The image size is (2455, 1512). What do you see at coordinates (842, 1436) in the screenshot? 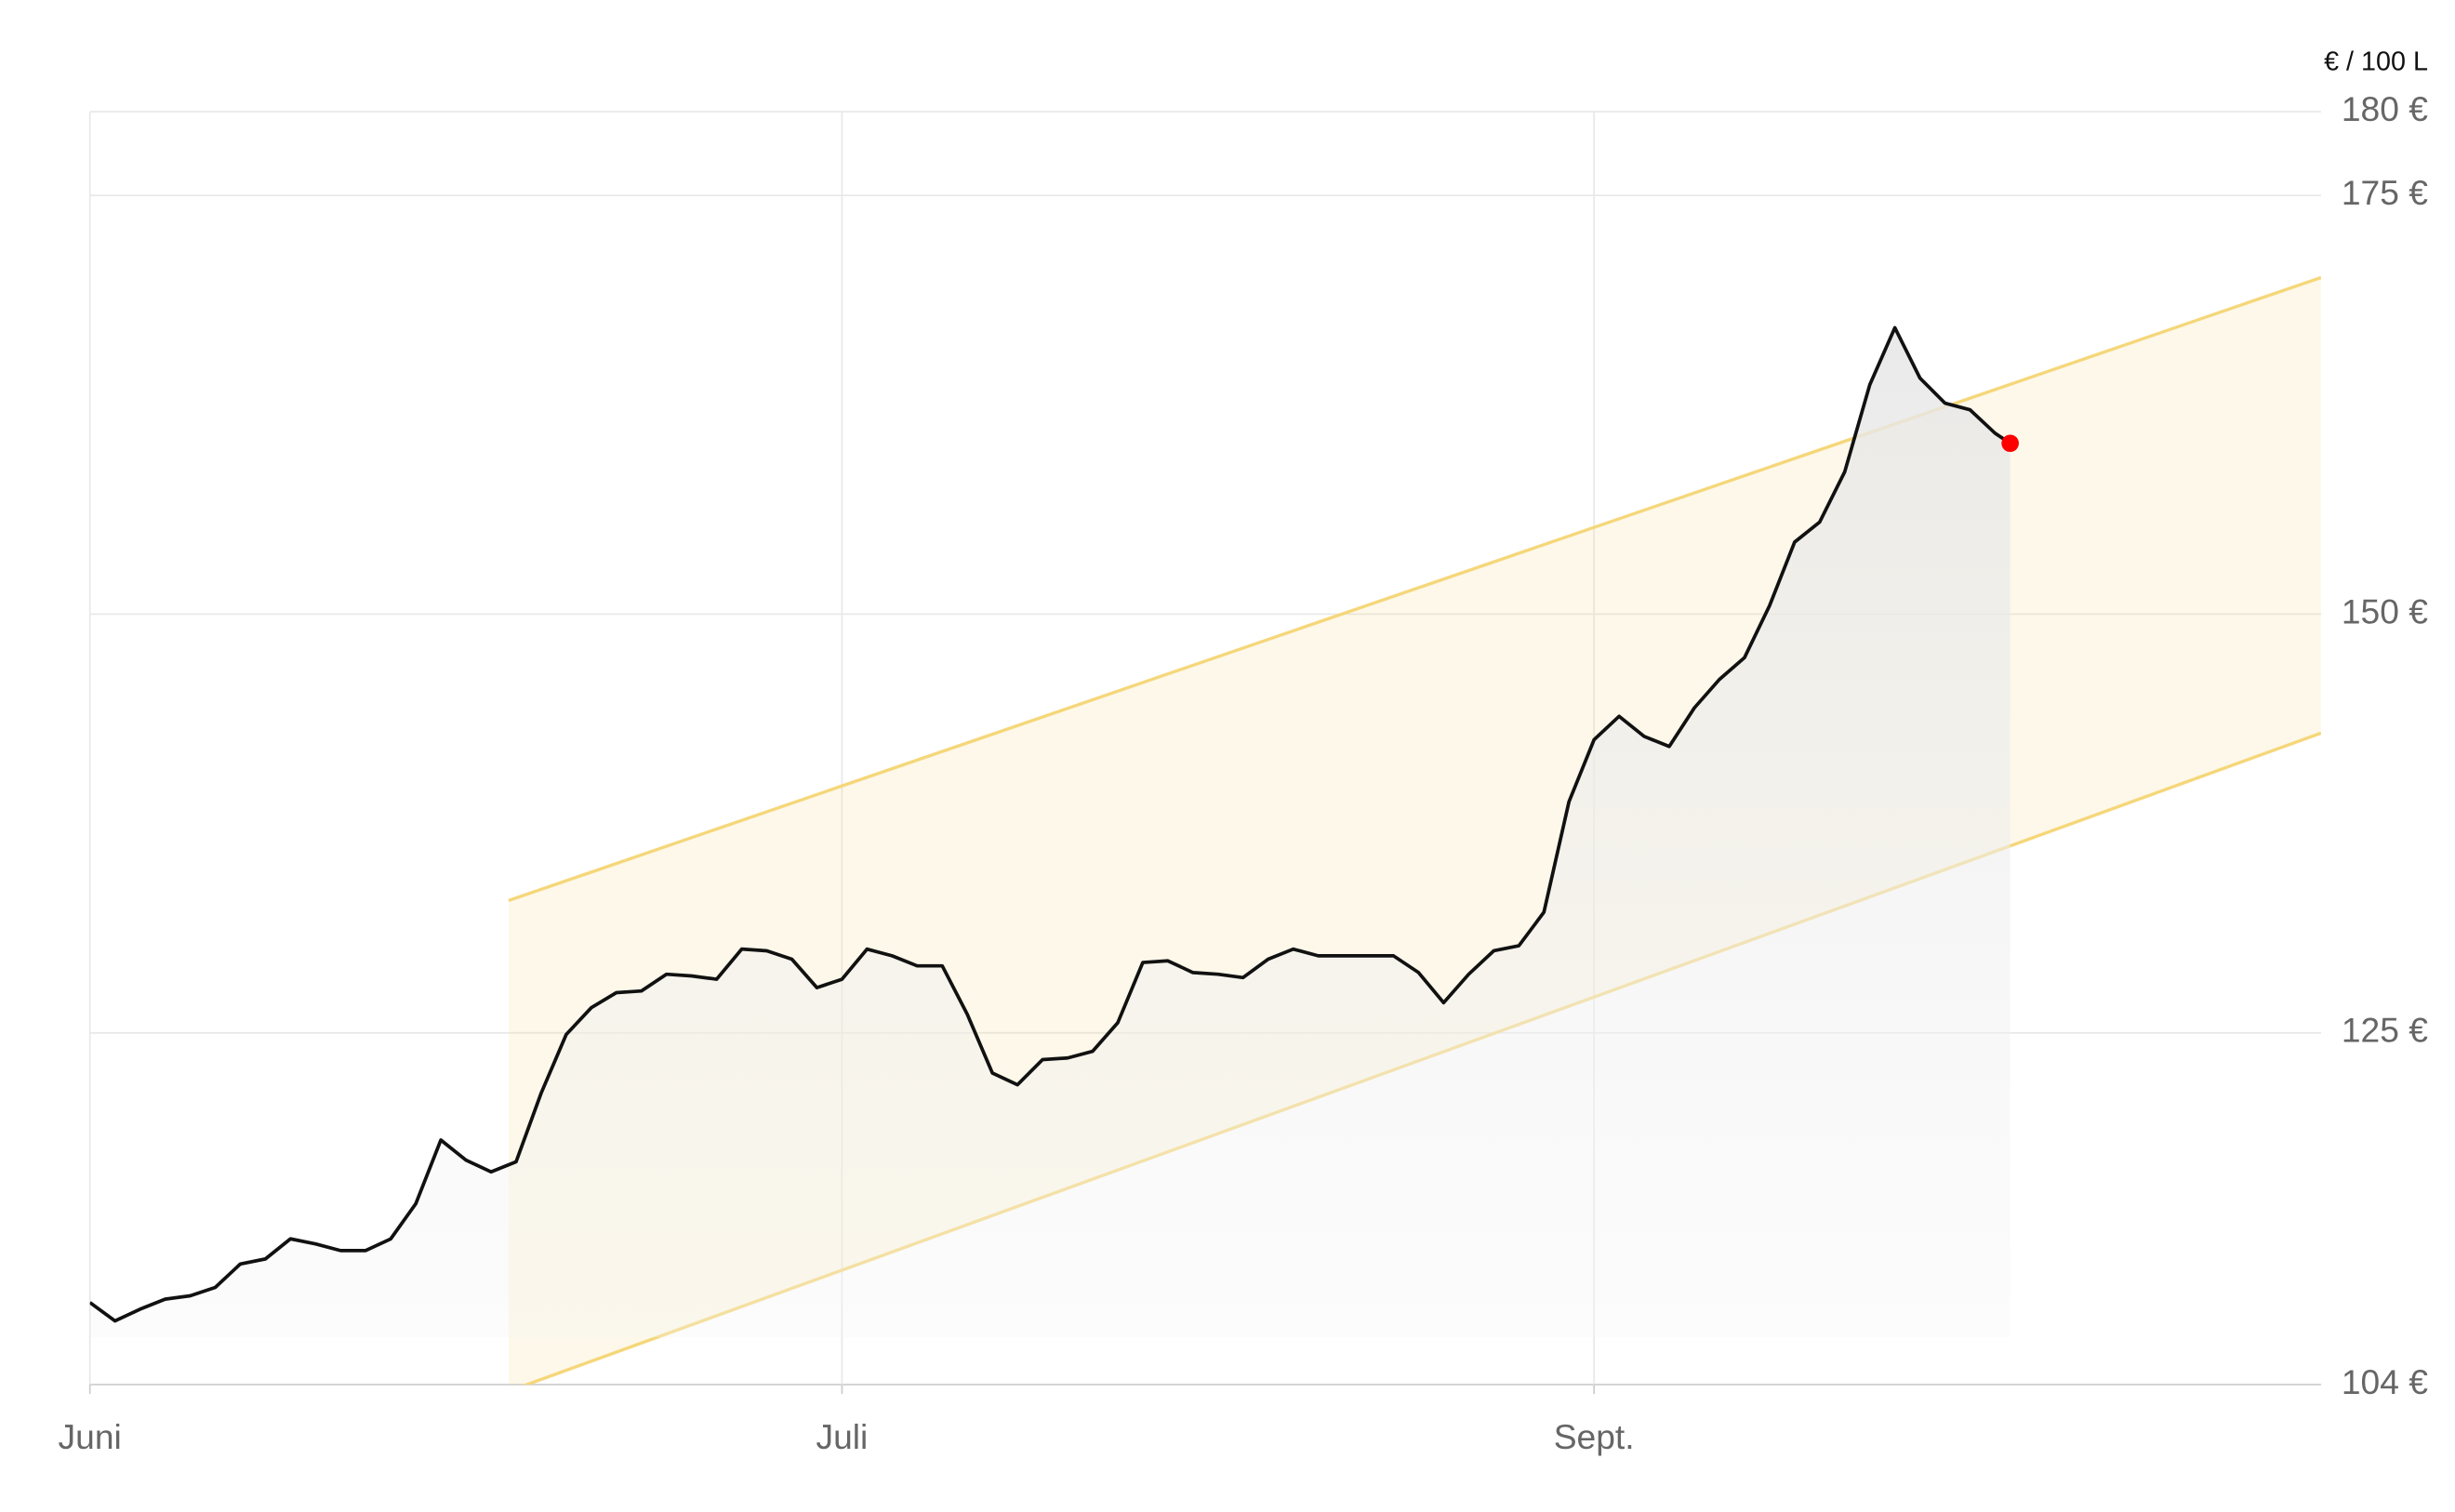
I see `x-tick-label: Juli` at bounding box center [842, 1436].